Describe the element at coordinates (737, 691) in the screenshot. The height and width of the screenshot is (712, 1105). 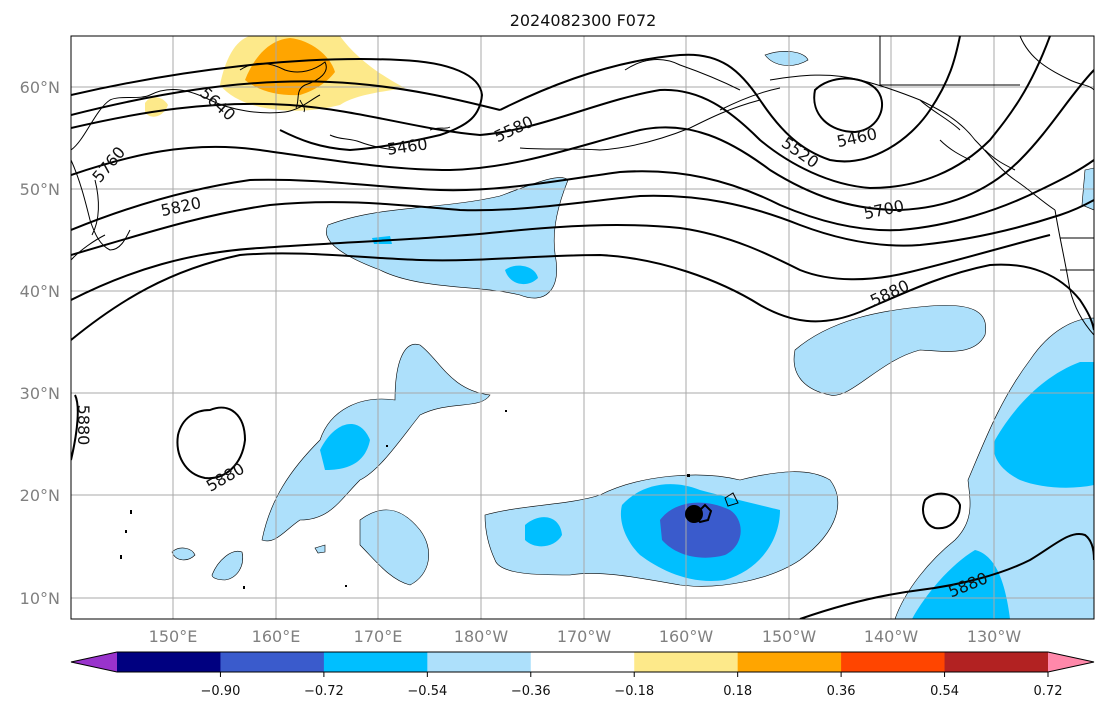
I see `colorbar-label: 0.18` at that location.